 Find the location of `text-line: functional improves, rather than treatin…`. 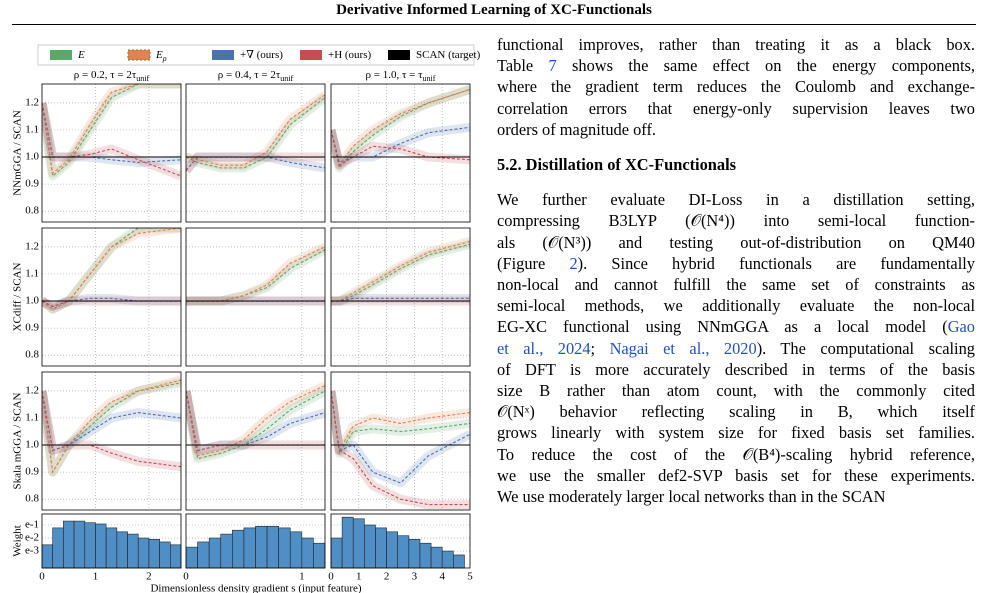

text-line: functional improves, rather than treatin… is located at coordinates (736, 44).